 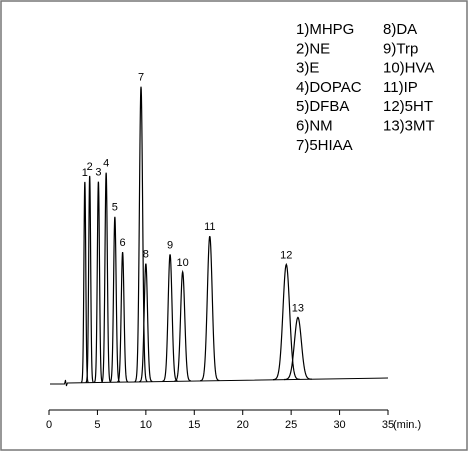 What do you see at coordinates (324, 145) in the screenshot?
I see `legend-entry: 7)5HIAA` at bounding box center [324, 145].